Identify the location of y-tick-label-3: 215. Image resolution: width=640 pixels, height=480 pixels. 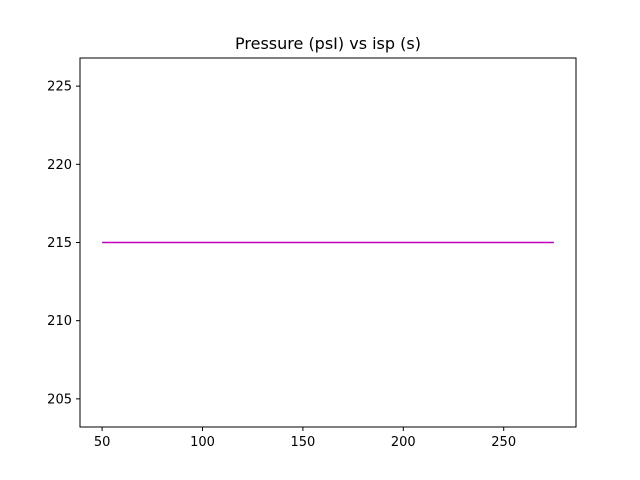
(59, 243).